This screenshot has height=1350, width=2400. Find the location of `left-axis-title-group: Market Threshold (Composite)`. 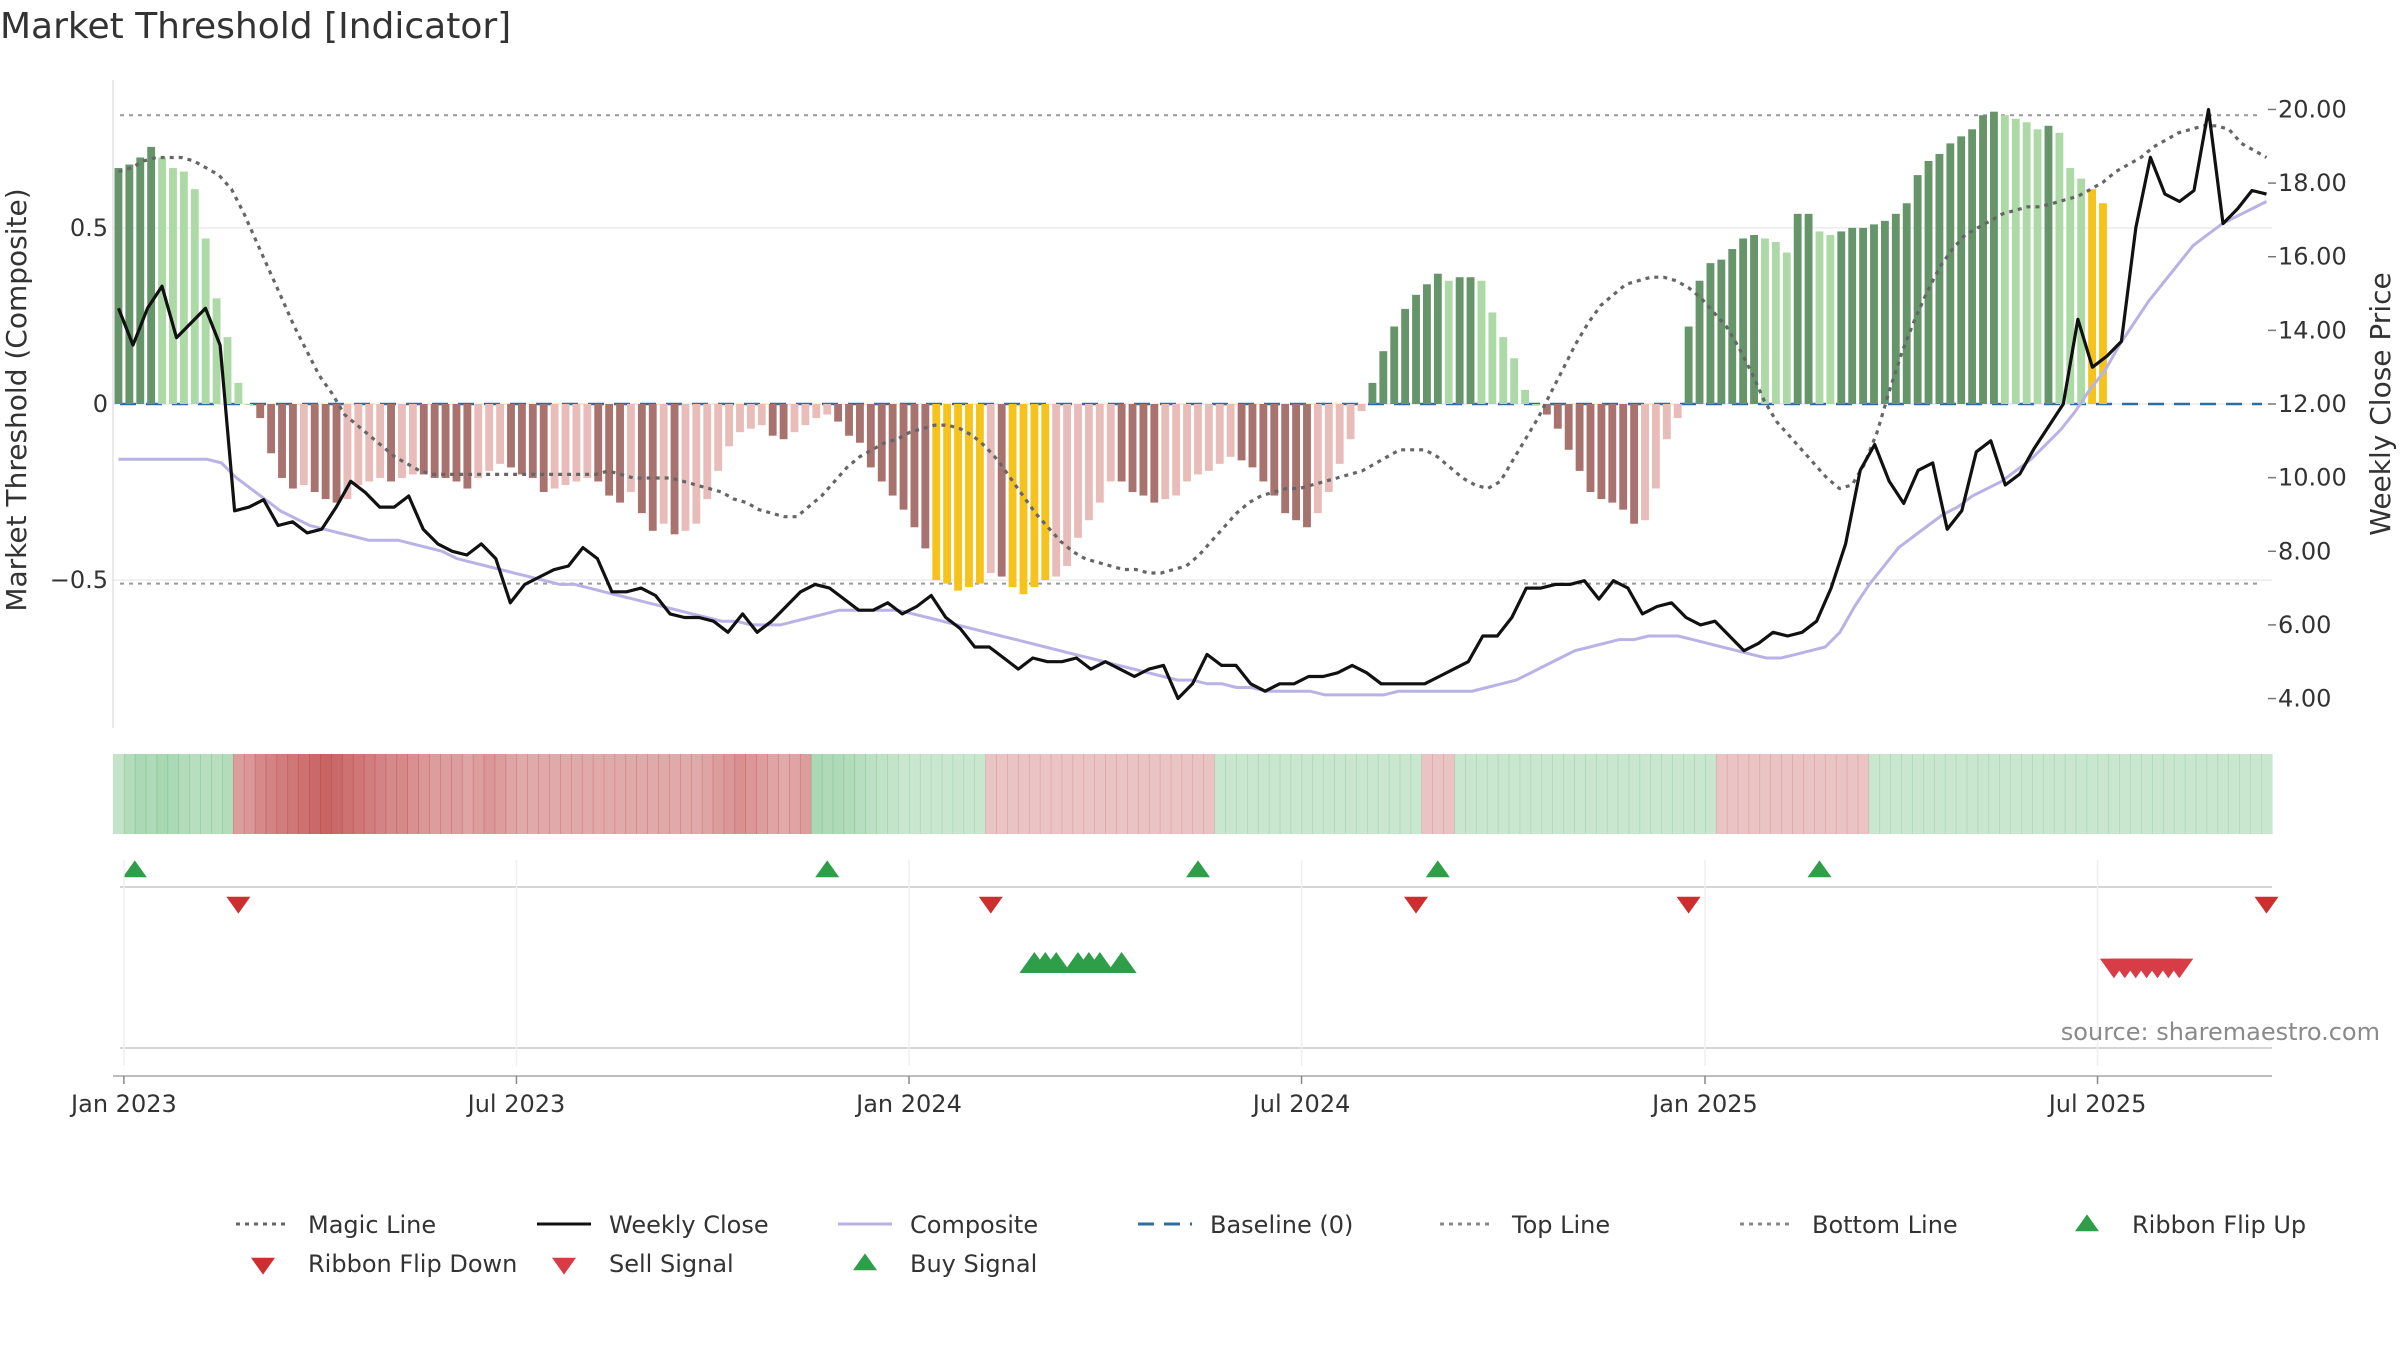

left-axis-title-group: Market Threshold (Composite) is located at coordinates (16, 399).